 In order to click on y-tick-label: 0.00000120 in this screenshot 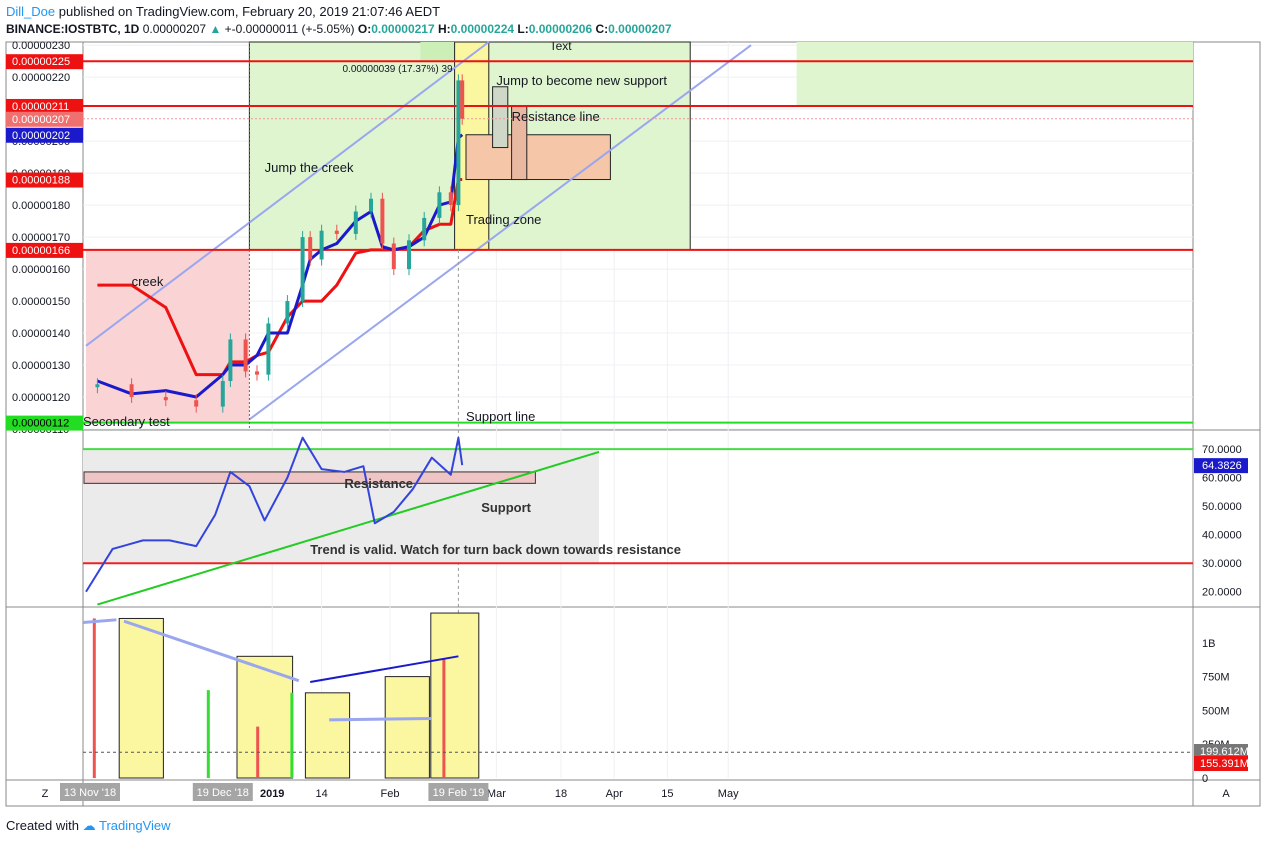, I will do `click(41, 398)`.